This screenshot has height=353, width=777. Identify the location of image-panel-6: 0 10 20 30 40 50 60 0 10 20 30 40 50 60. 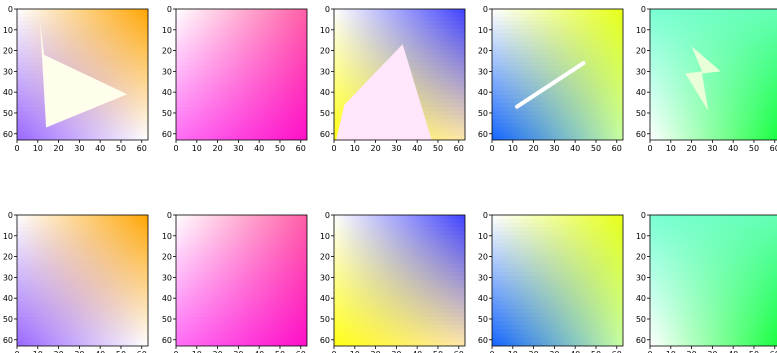
(76, 282).